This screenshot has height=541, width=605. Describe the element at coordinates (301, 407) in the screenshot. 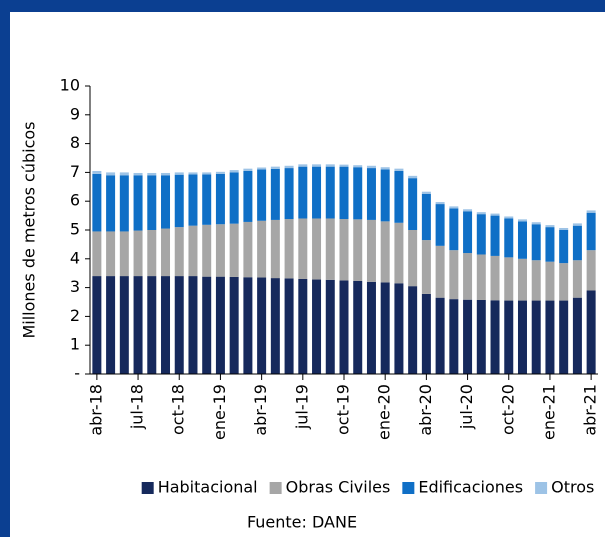

I see `x-tick-label: jul-19` at that location.